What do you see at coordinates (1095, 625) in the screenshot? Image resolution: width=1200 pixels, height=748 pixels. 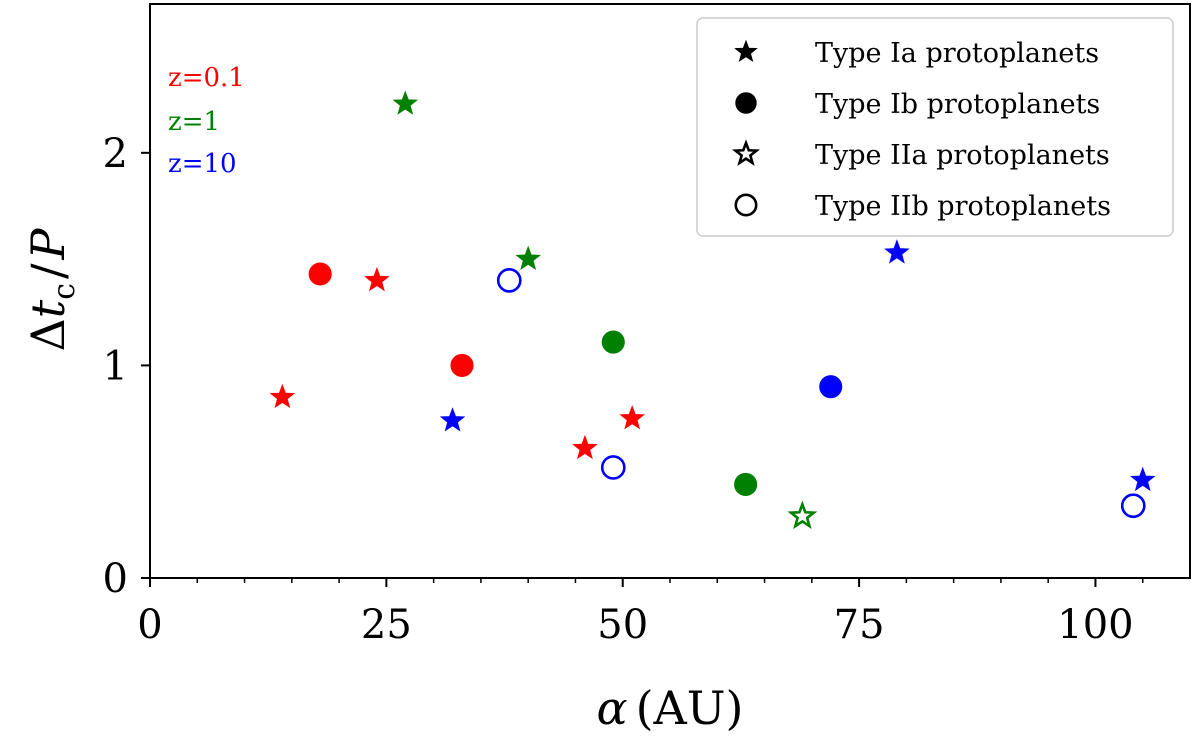 I see `x-tick-label: 100` at bounding box center [1095, 625].